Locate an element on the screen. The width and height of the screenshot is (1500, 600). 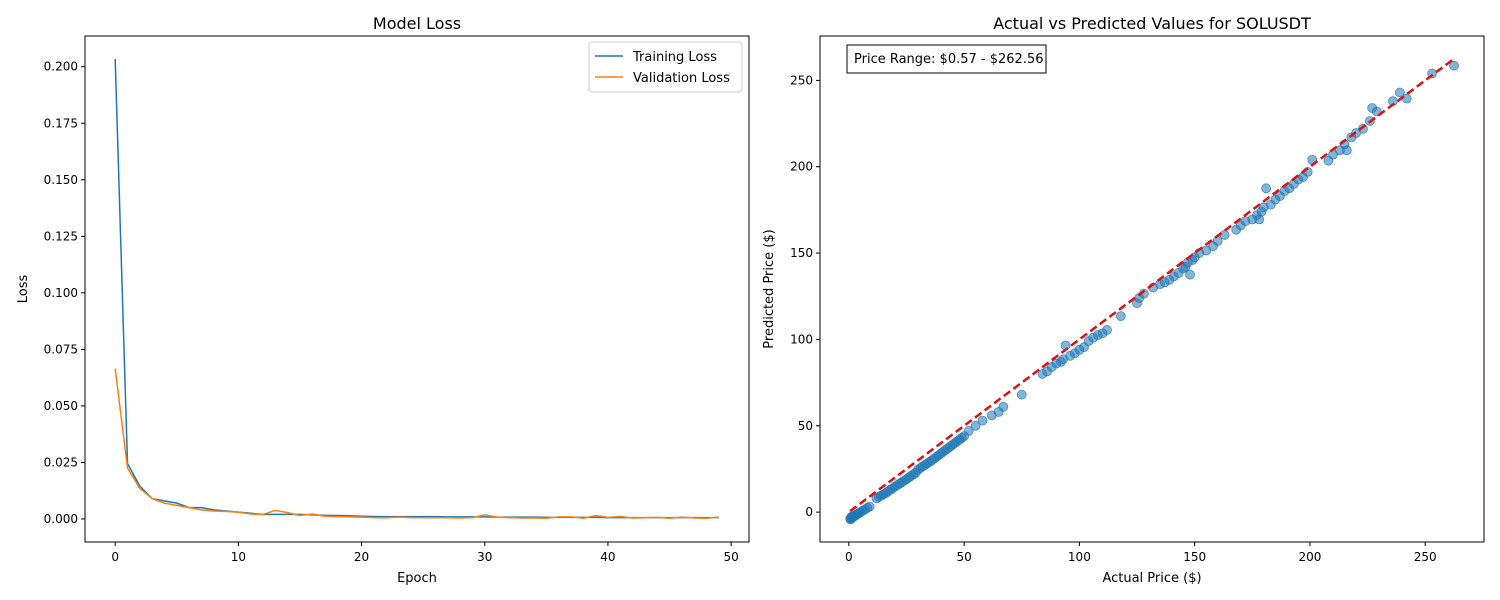
loss-x-tick-label: 50 is located at coordinates (730, 557).